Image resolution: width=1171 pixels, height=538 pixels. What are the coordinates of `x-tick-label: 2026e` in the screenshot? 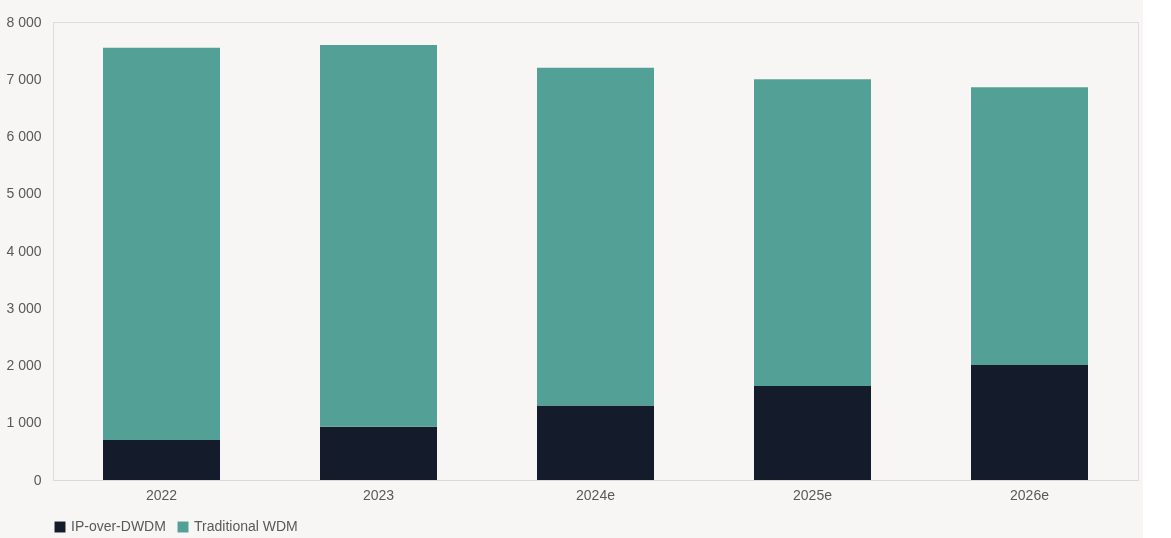 It's located at (1030, 494).